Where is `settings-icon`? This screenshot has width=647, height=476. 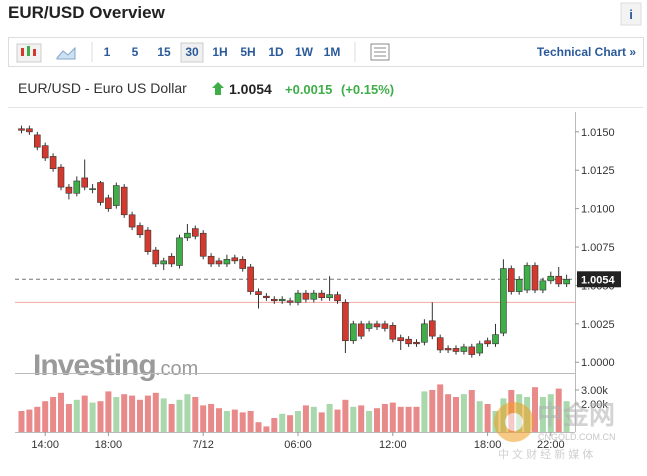
settings-icon is located at coordinates (380, 52).